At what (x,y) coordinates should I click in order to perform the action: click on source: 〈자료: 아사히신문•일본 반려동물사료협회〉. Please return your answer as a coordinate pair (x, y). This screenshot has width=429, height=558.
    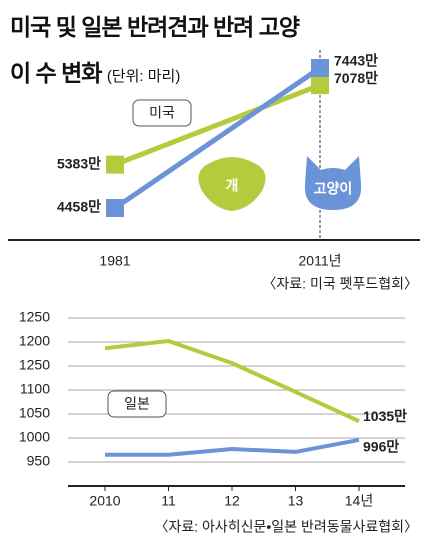
    Looking at the image, I should click on (286, 527).